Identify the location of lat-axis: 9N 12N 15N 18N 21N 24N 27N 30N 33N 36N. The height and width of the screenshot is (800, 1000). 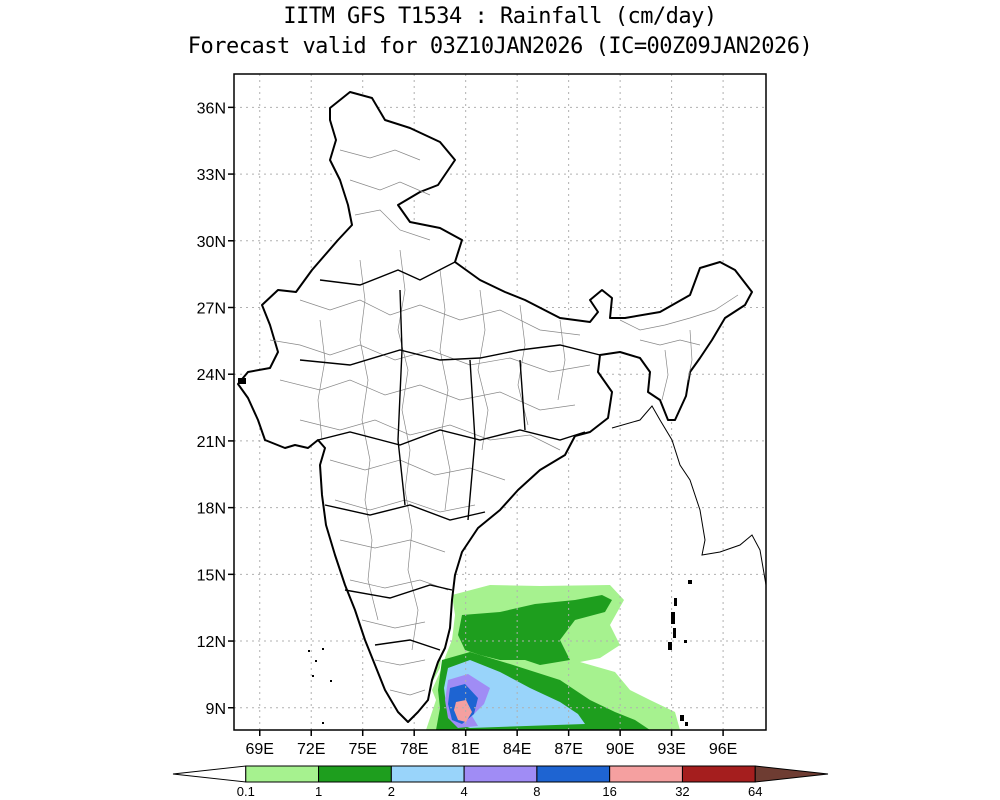
(215, 409).